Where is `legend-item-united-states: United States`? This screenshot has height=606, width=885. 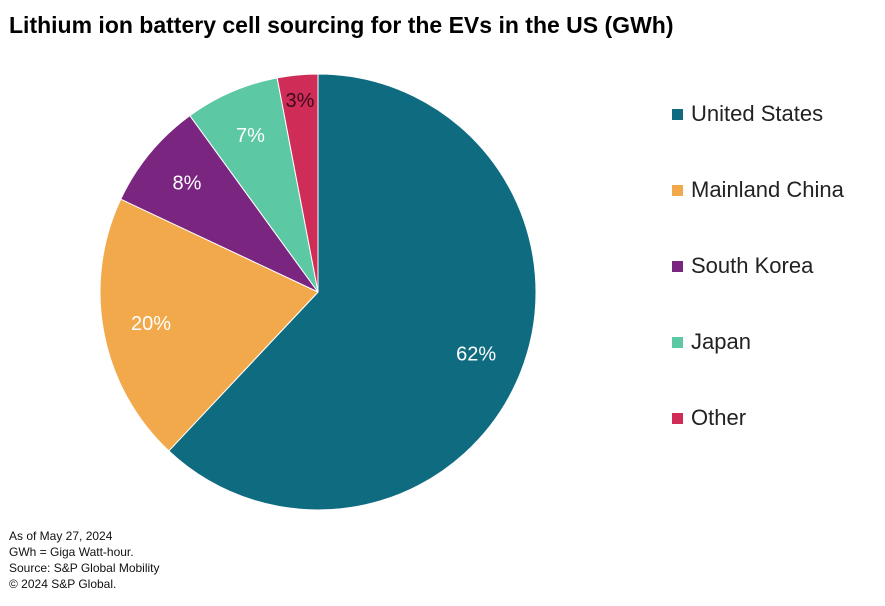 legend-item-united-states: United States is located at coordinates (758, 114).